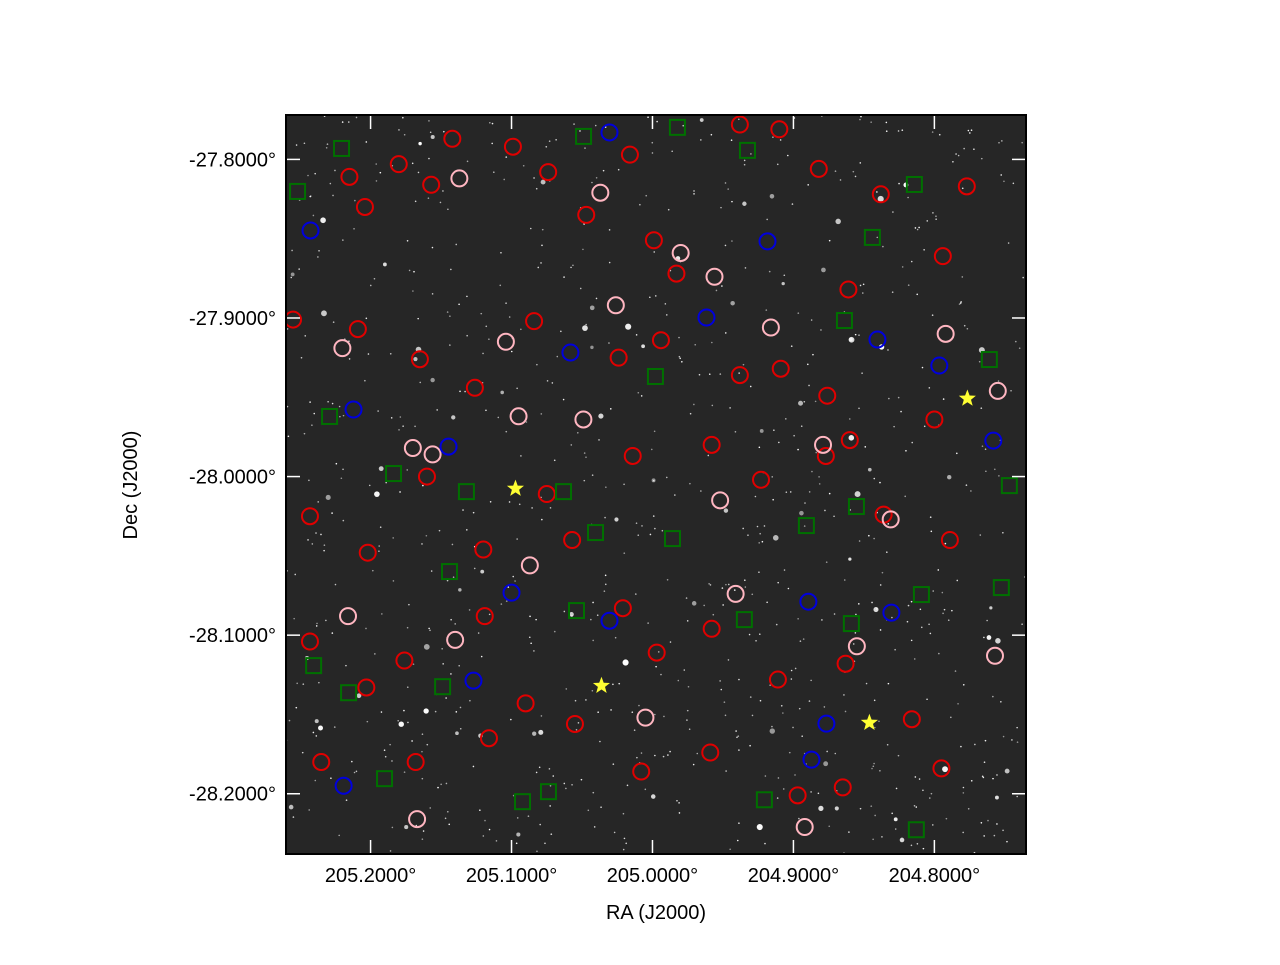  What do you see at coordinates (232, 319) in the screenshot?
I see `y-tick-label: -27.9000°` at bounding box center [232, 319].